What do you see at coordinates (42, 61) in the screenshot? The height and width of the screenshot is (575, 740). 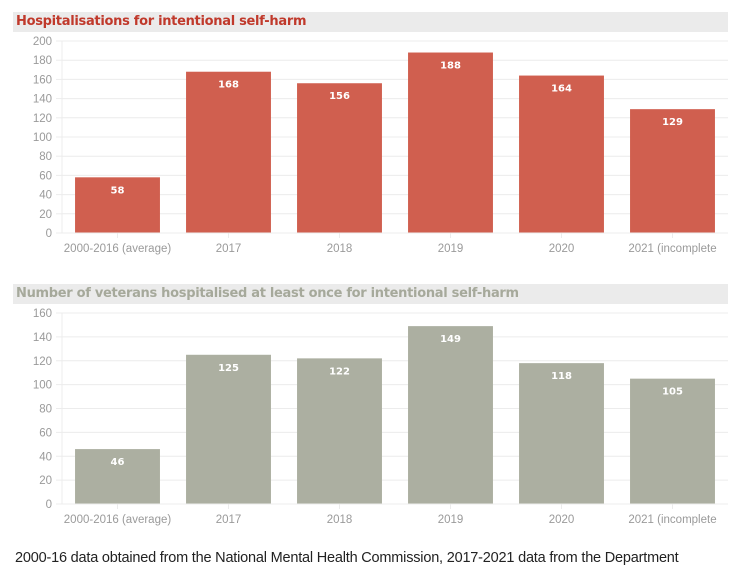 I see `y-tick-label: 180` at bounding box center [42, 61].